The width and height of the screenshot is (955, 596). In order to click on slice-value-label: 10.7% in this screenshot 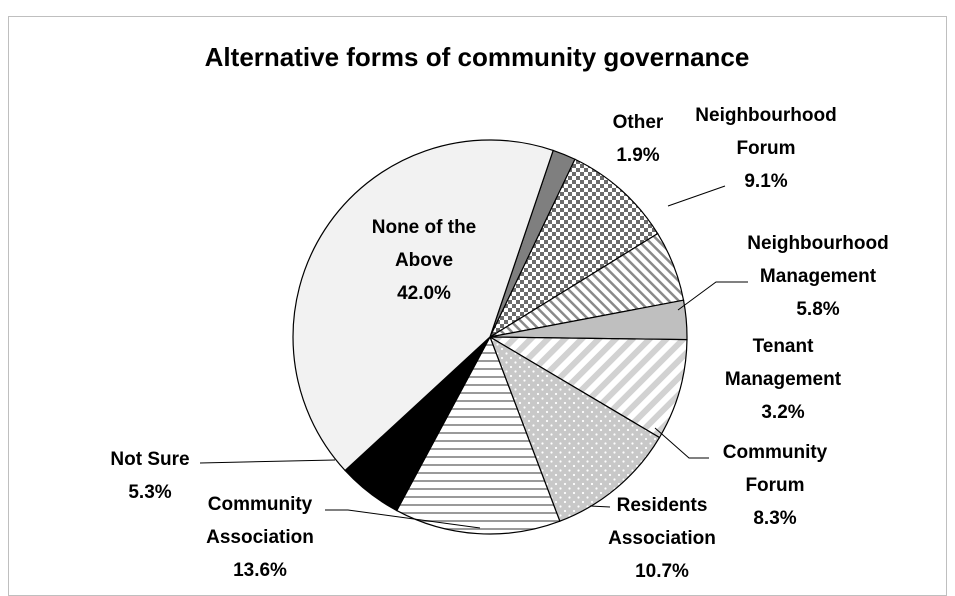, I will do `click(662, 571)`.